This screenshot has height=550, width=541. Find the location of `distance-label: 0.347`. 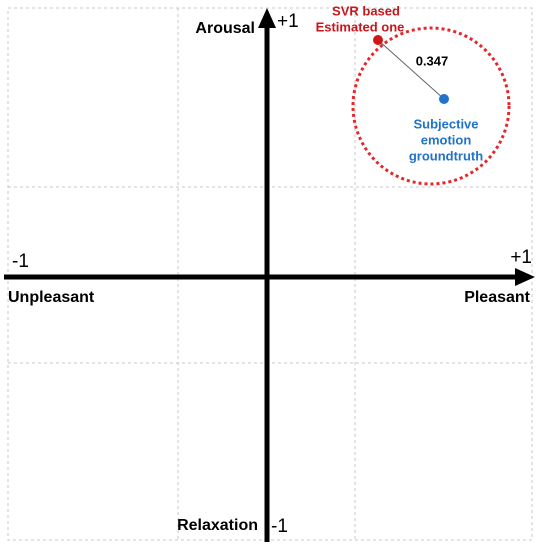

distance-label: 0.347 is located at coordinates (432, 60).